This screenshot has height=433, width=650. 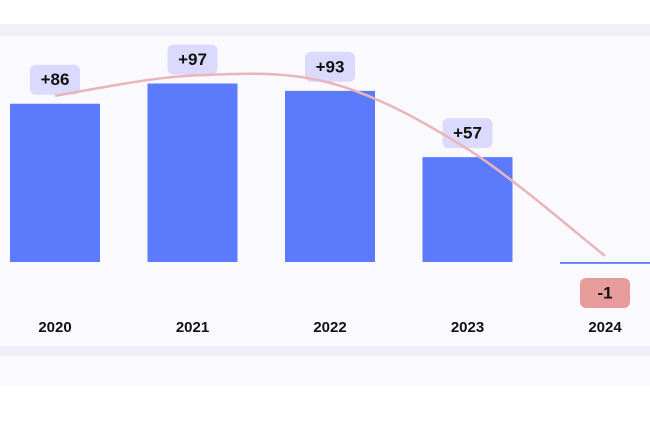 I want to click on value-label: +93, so click(x=330, y=66).